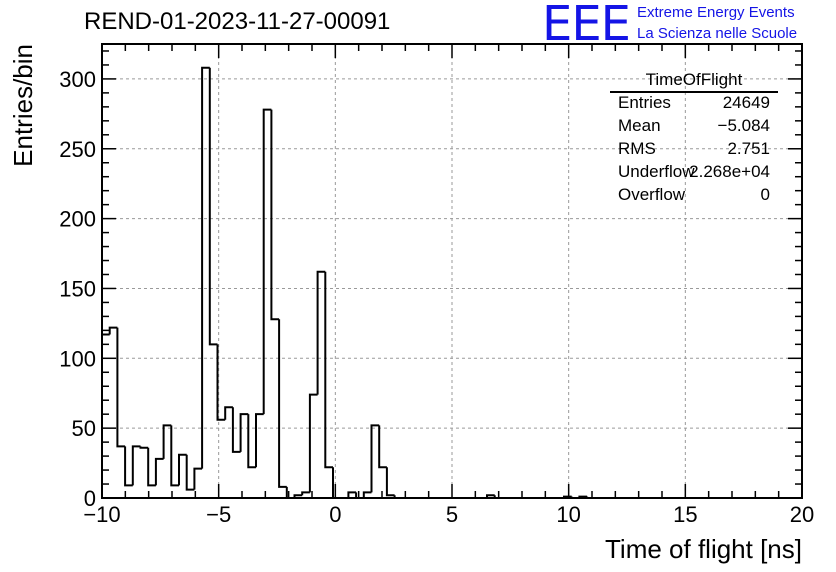  I want to click on x-tick-label: 0, so click(335, 514).